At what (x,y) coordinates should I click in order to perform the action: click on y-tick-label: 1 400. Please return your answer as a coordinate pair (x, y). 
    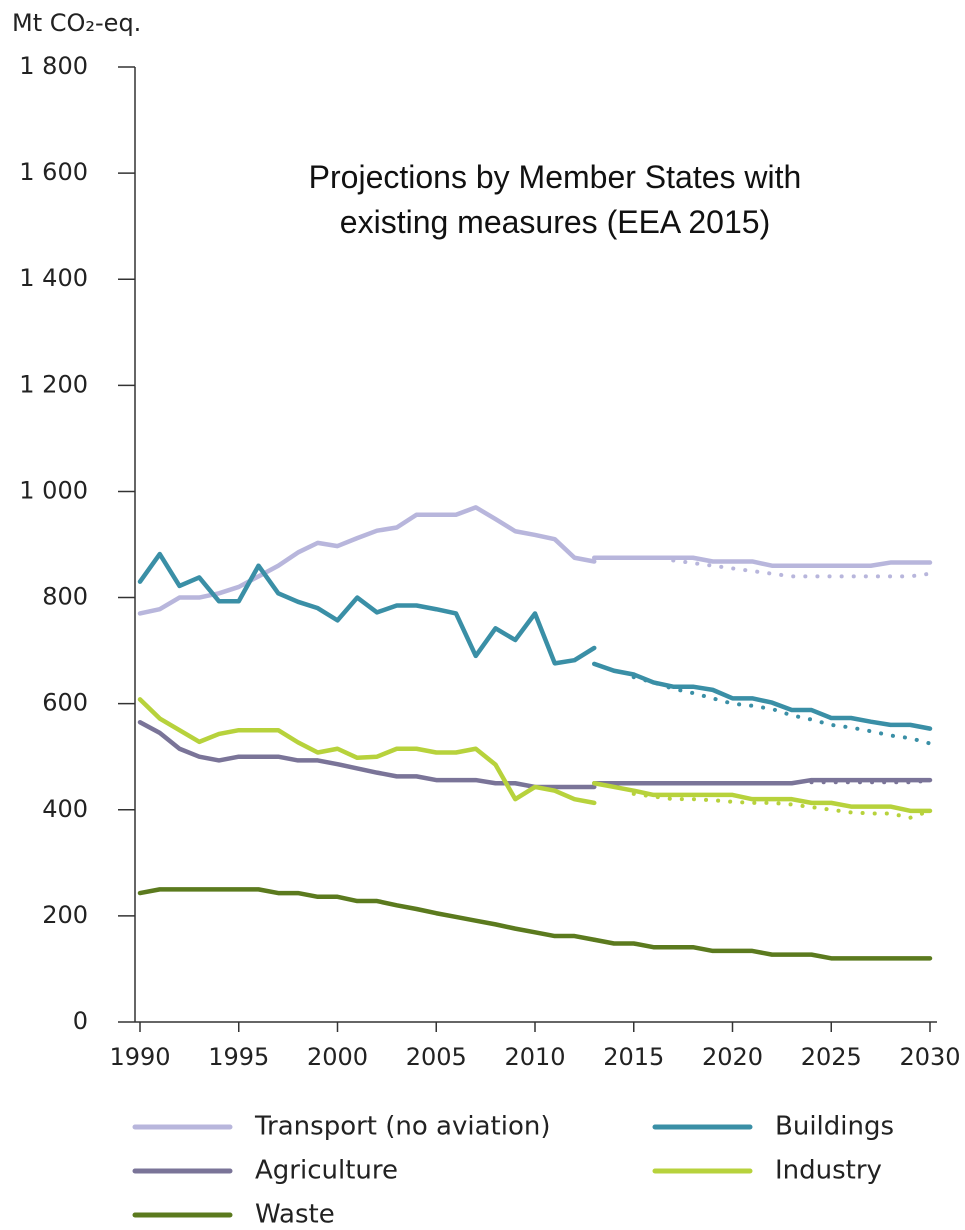
    Looking at the image, I should click on (53, 278).